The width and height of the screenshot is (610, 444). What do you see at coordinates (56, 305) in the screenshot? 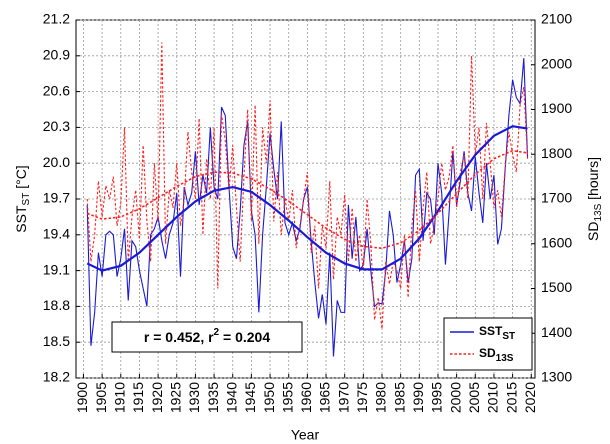
I see `y-tick-label: 18.8` at bounding box center [56, 305].